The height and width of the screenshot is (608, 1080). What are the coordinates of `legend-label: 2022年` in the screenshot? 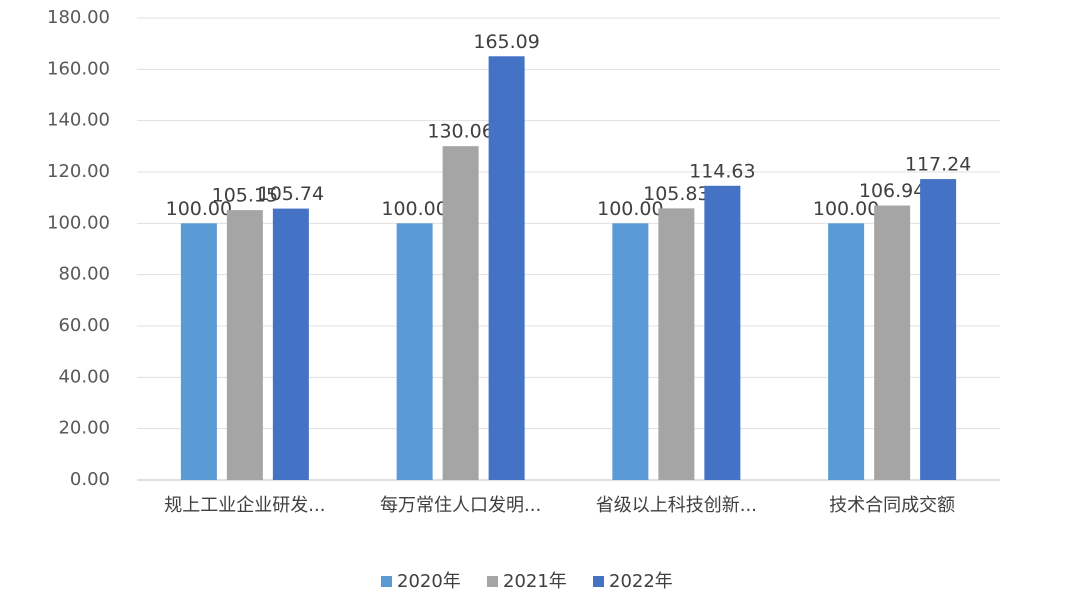 It's located at (641, 581).